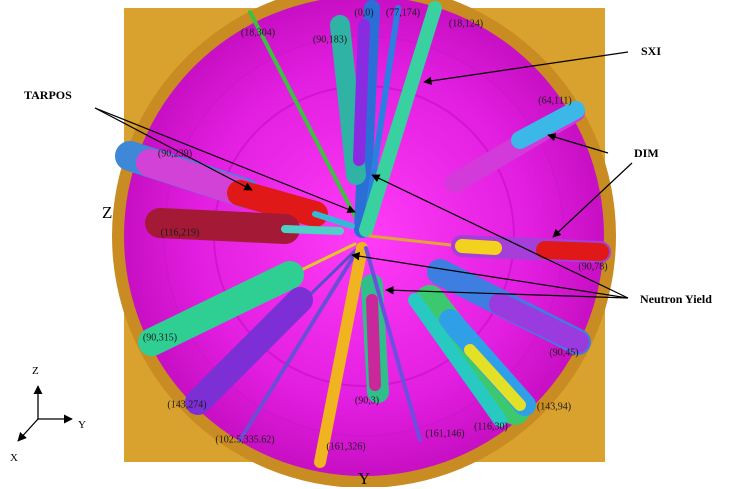 This screenshot has height=489, width=741. Describe the element at coordinates (245, 440) in the screenshot. I see `port-label: (102.5,335.62)` at that location.